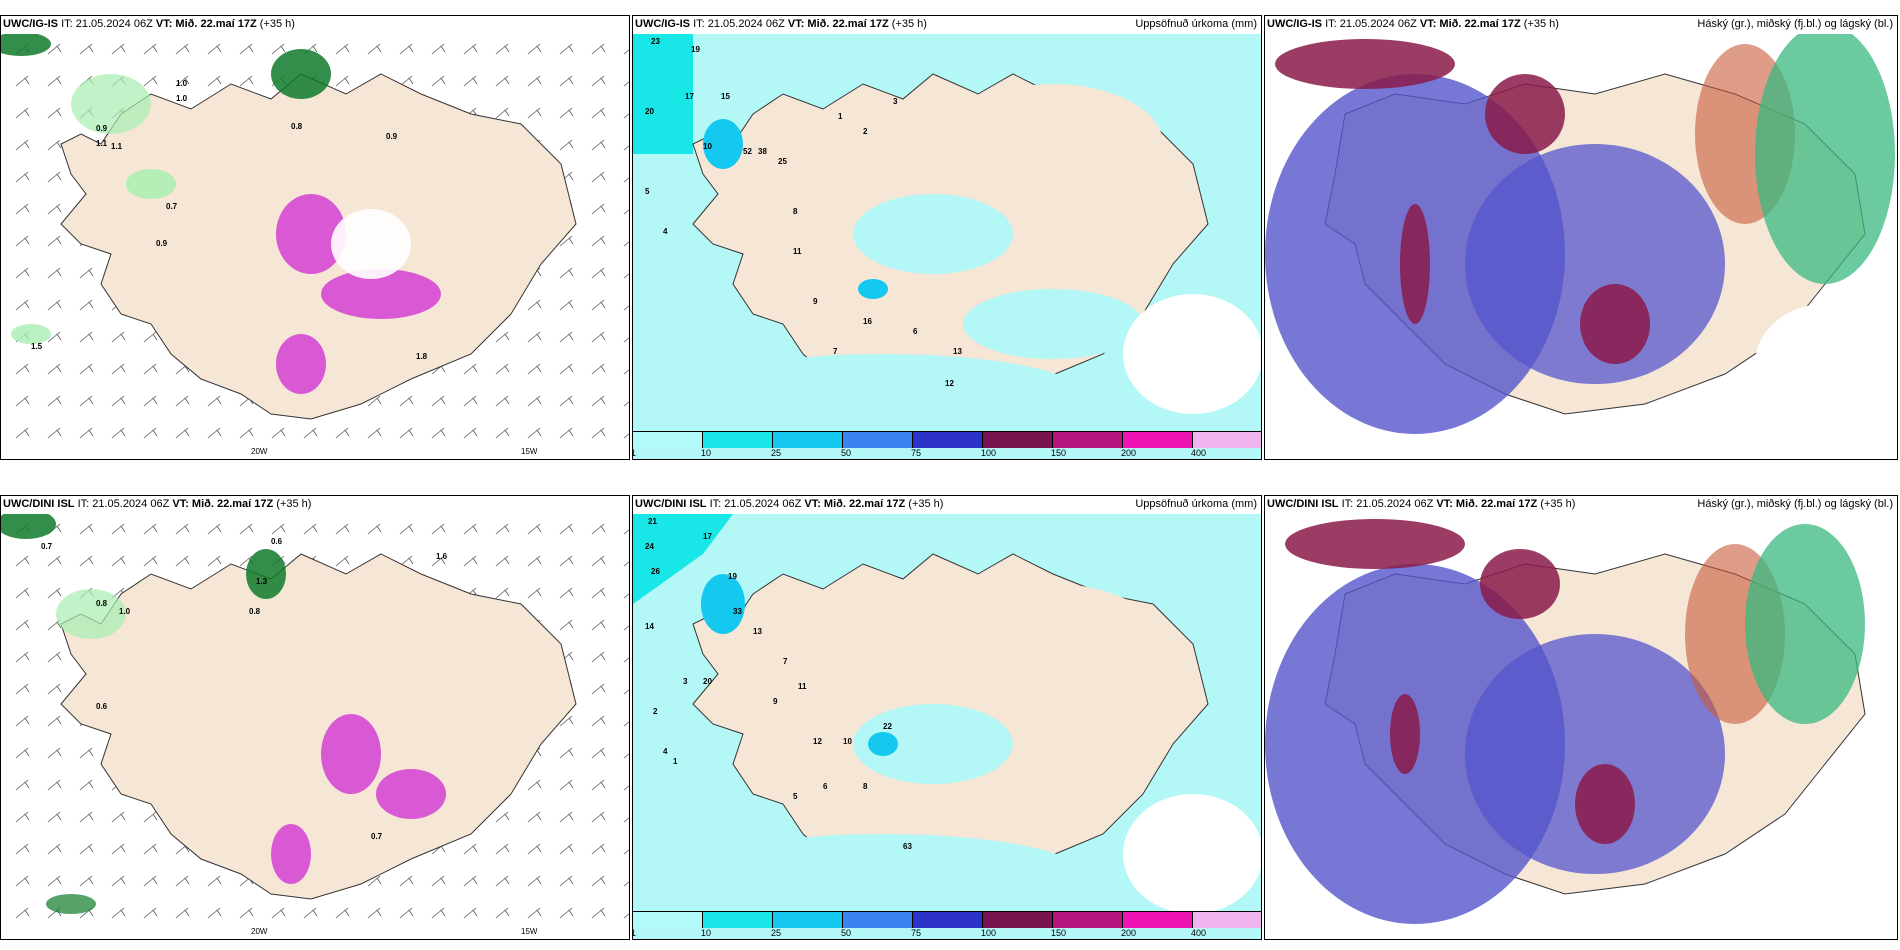  Describe the element at coordinates (887, 726) in the screenshot. I see `svg-text: 22` at that location.